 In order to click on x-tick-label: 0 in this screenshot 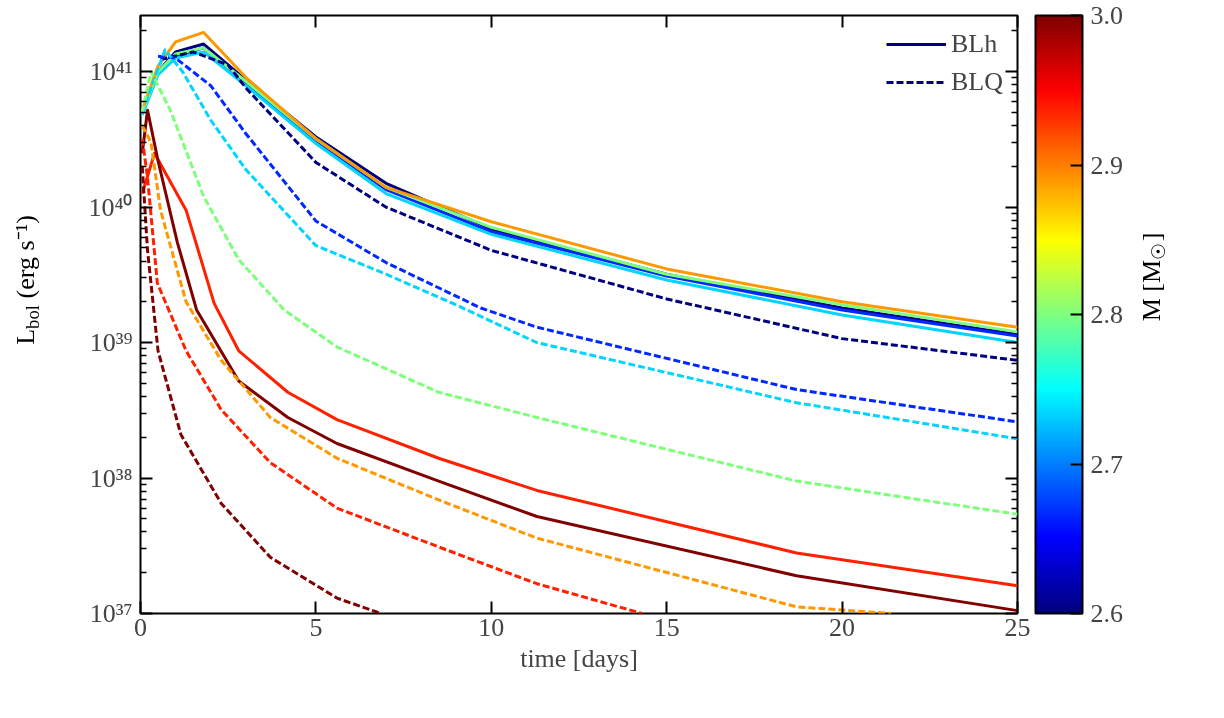, I will do `click(140, 627)`.